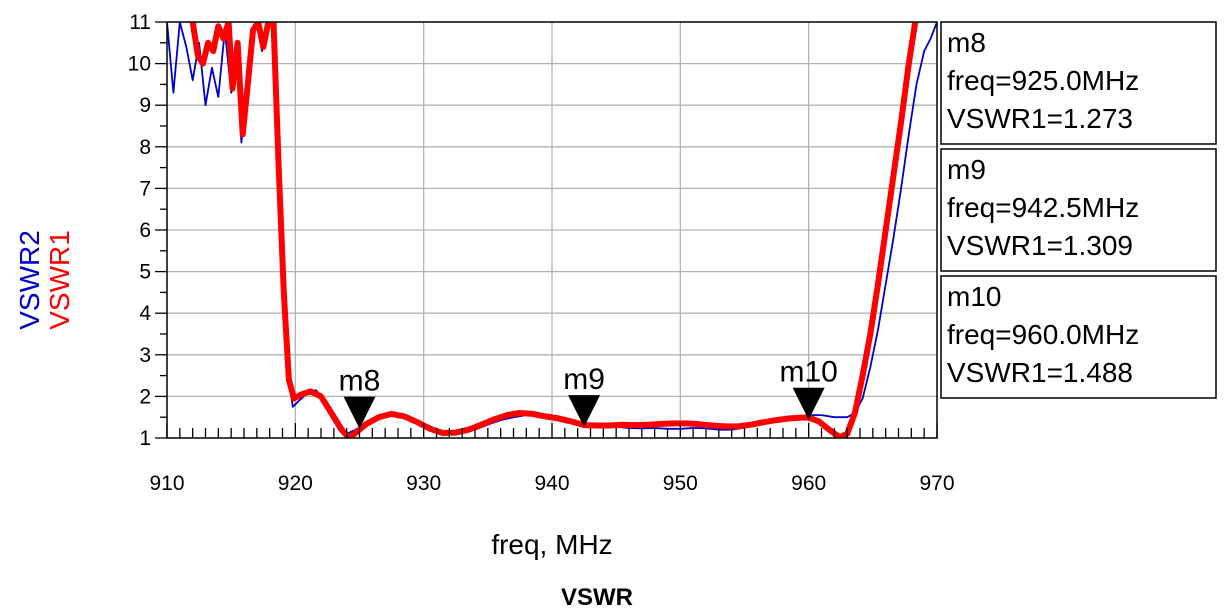  Describe the element at coordinates (145, 230) in the screenshot. I see `y-tick-label-6: 6` at that location.